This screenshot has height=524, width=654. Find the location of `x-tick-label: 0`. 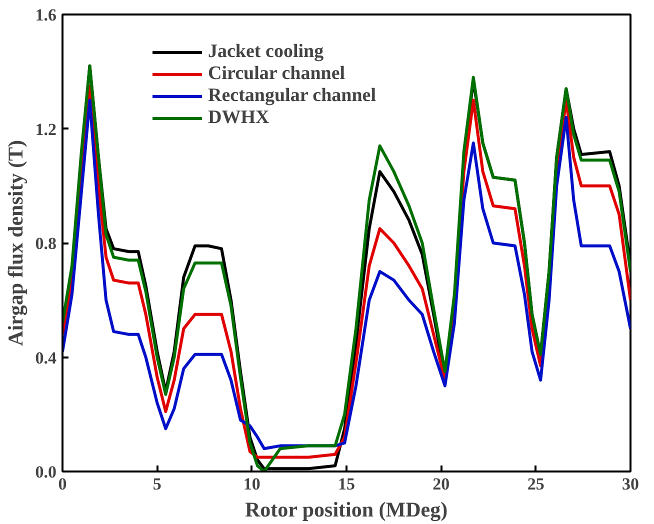

x-tick-label: 0 is located at coordinates (62, 484).